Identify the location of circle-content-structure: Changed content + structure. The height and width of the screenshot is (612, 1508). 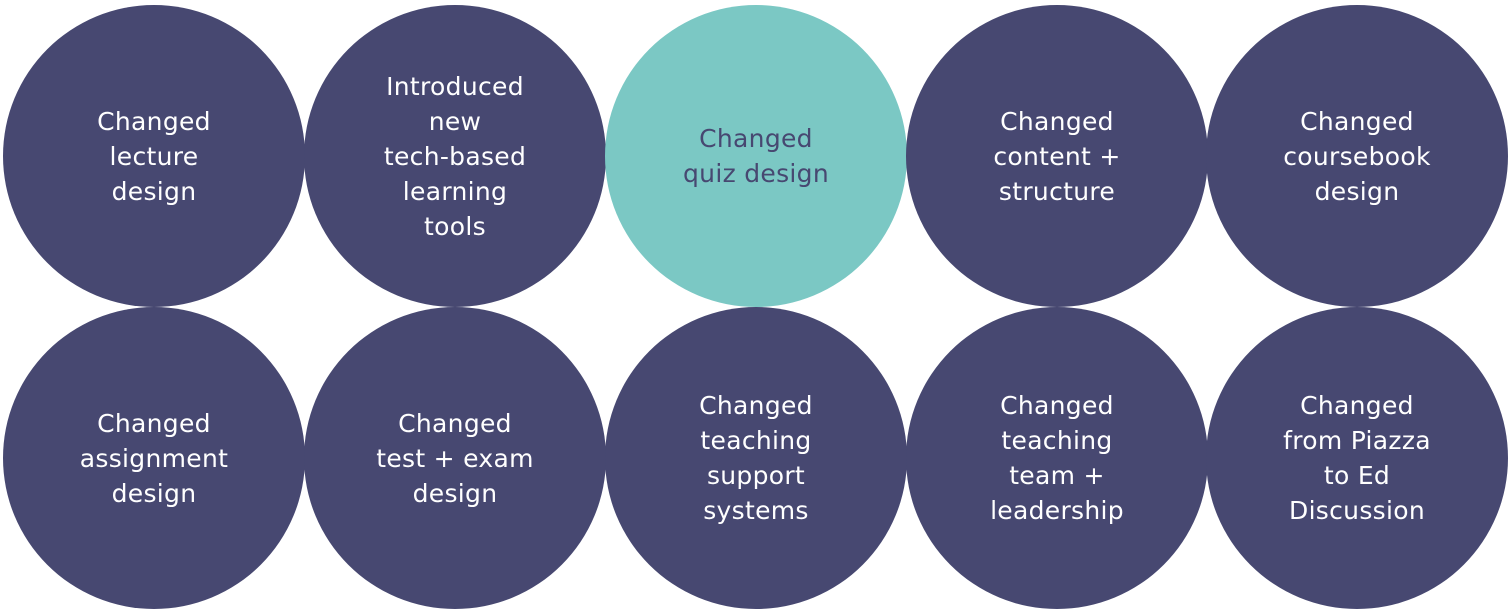
(1057, 156).